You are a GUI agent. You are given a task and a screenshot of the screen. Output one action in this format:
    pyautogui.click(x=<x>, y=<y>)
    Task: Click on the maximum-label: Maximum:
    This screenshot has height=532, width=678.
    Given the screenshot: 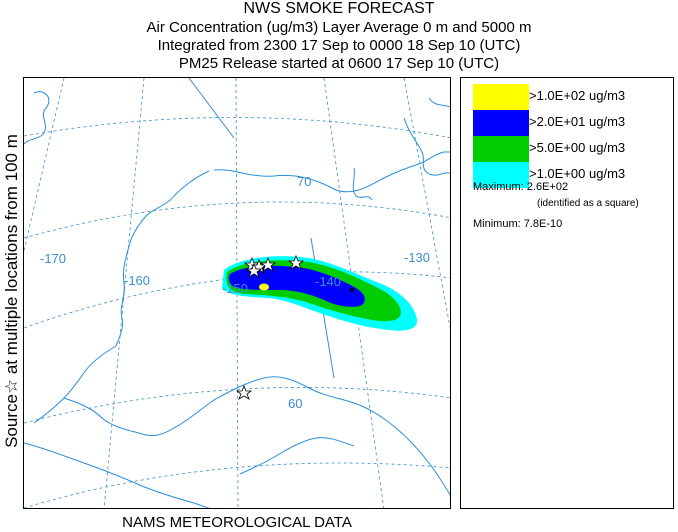 What is the action you would take?
    pyautogui.click(x=498, y=187)
    